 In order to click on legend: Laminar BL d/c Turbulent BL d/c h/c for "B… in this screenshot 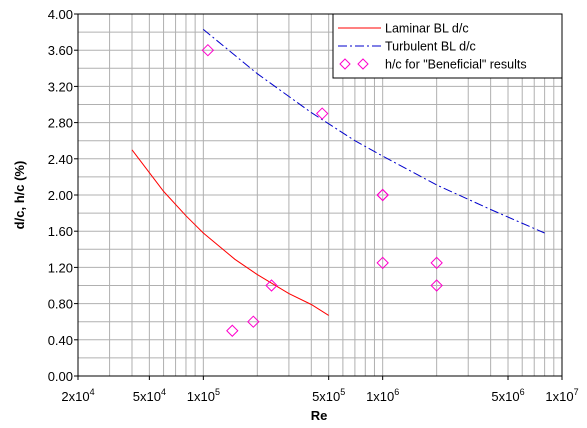, I will do `click(447, 46)`.